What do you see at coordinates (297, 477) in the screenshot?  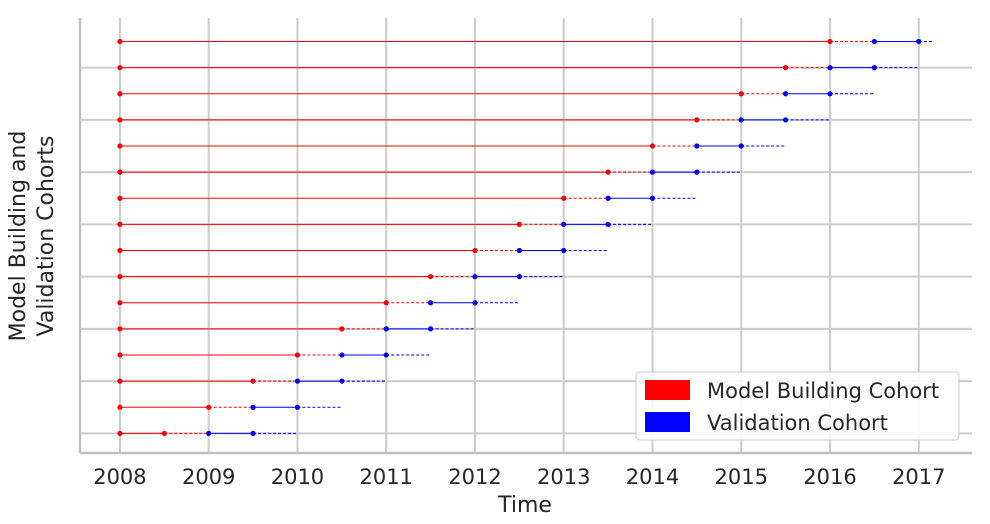 I see `x-tick-label: 2010` at bounding box center [297, 477].